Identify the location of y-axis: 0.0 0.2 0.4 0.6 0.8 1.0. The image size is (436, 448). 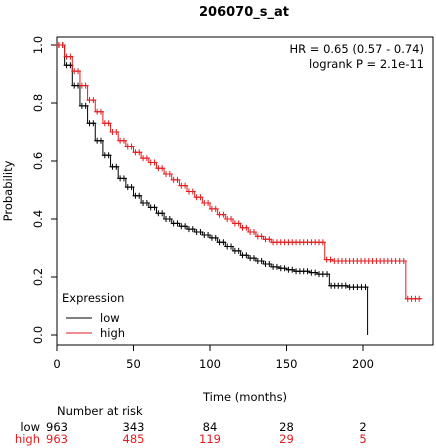
(44, 190).